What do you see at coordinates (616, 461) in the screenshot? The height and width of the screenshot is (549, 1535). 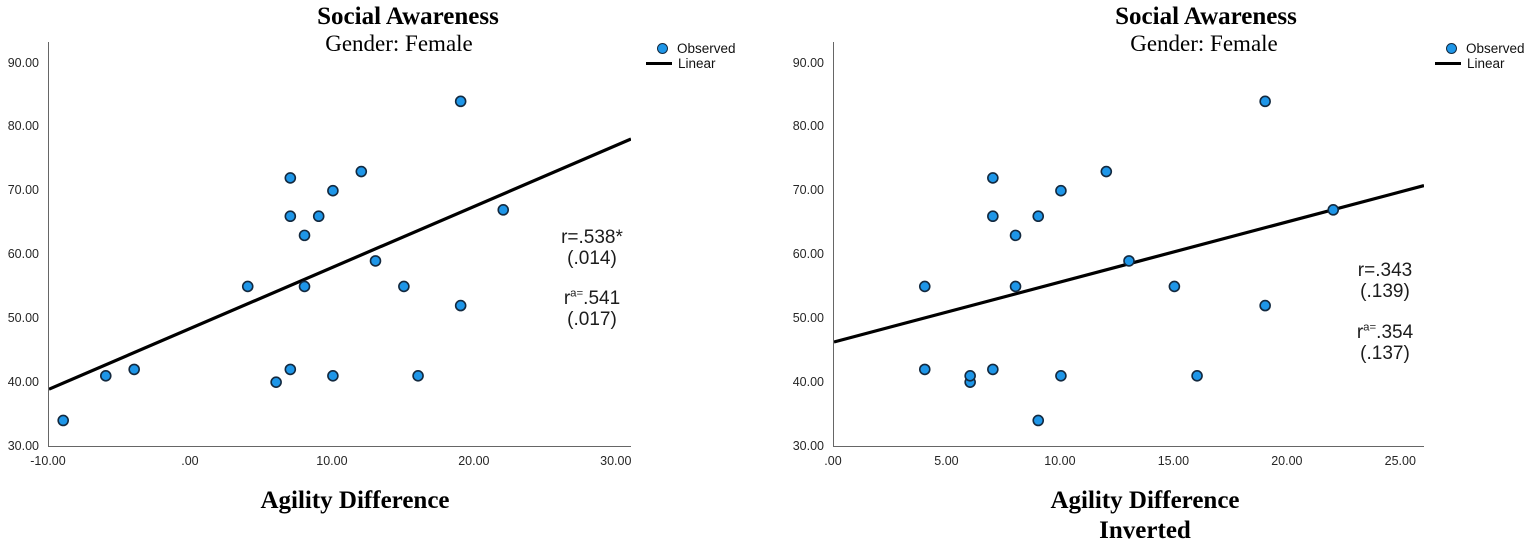 I see `x-tick-label: 30.00` at bounding box center [616, 461].